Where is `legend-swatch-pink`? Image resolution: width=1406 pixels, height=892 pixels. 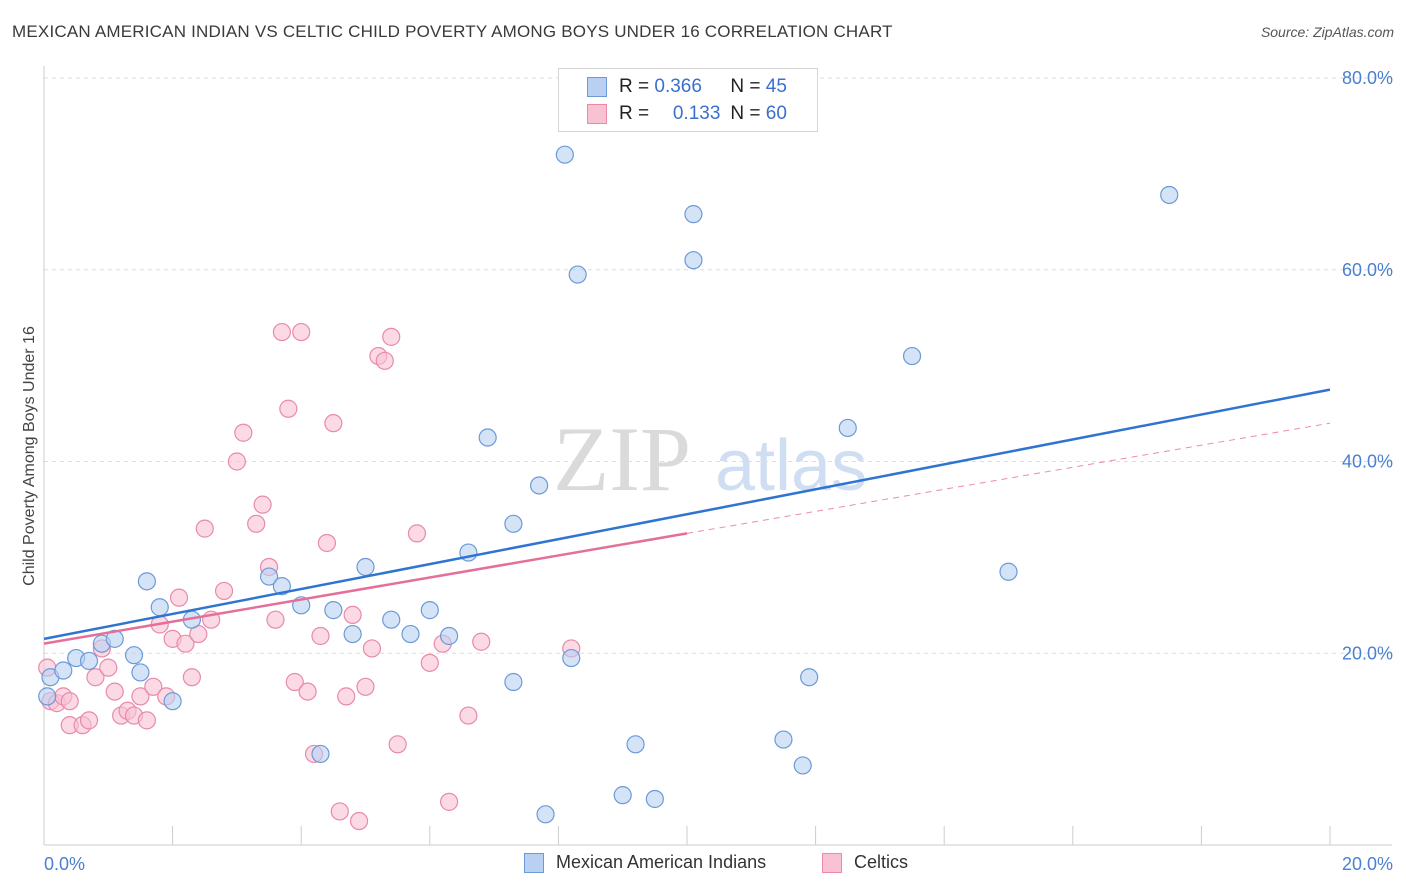 legend-swatch-pink is located at coordinates (597, 114).